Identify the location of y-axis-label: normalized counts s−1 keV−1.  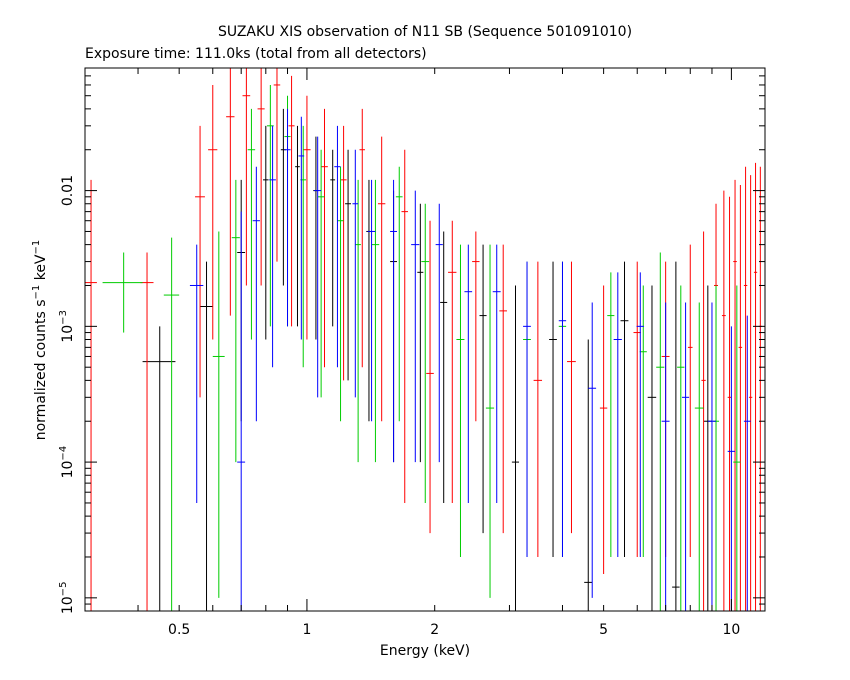
(40, 340).